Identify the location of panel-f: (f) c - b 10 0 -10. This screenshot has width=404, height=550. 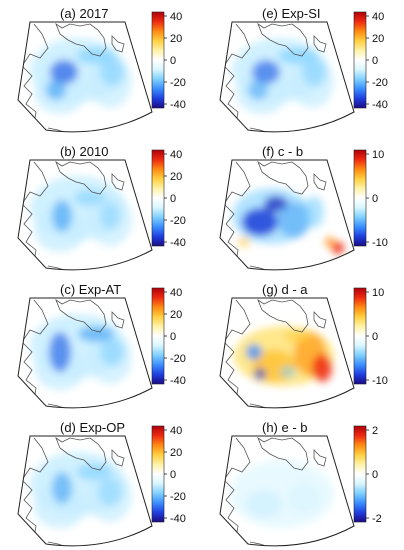
(303, 207).